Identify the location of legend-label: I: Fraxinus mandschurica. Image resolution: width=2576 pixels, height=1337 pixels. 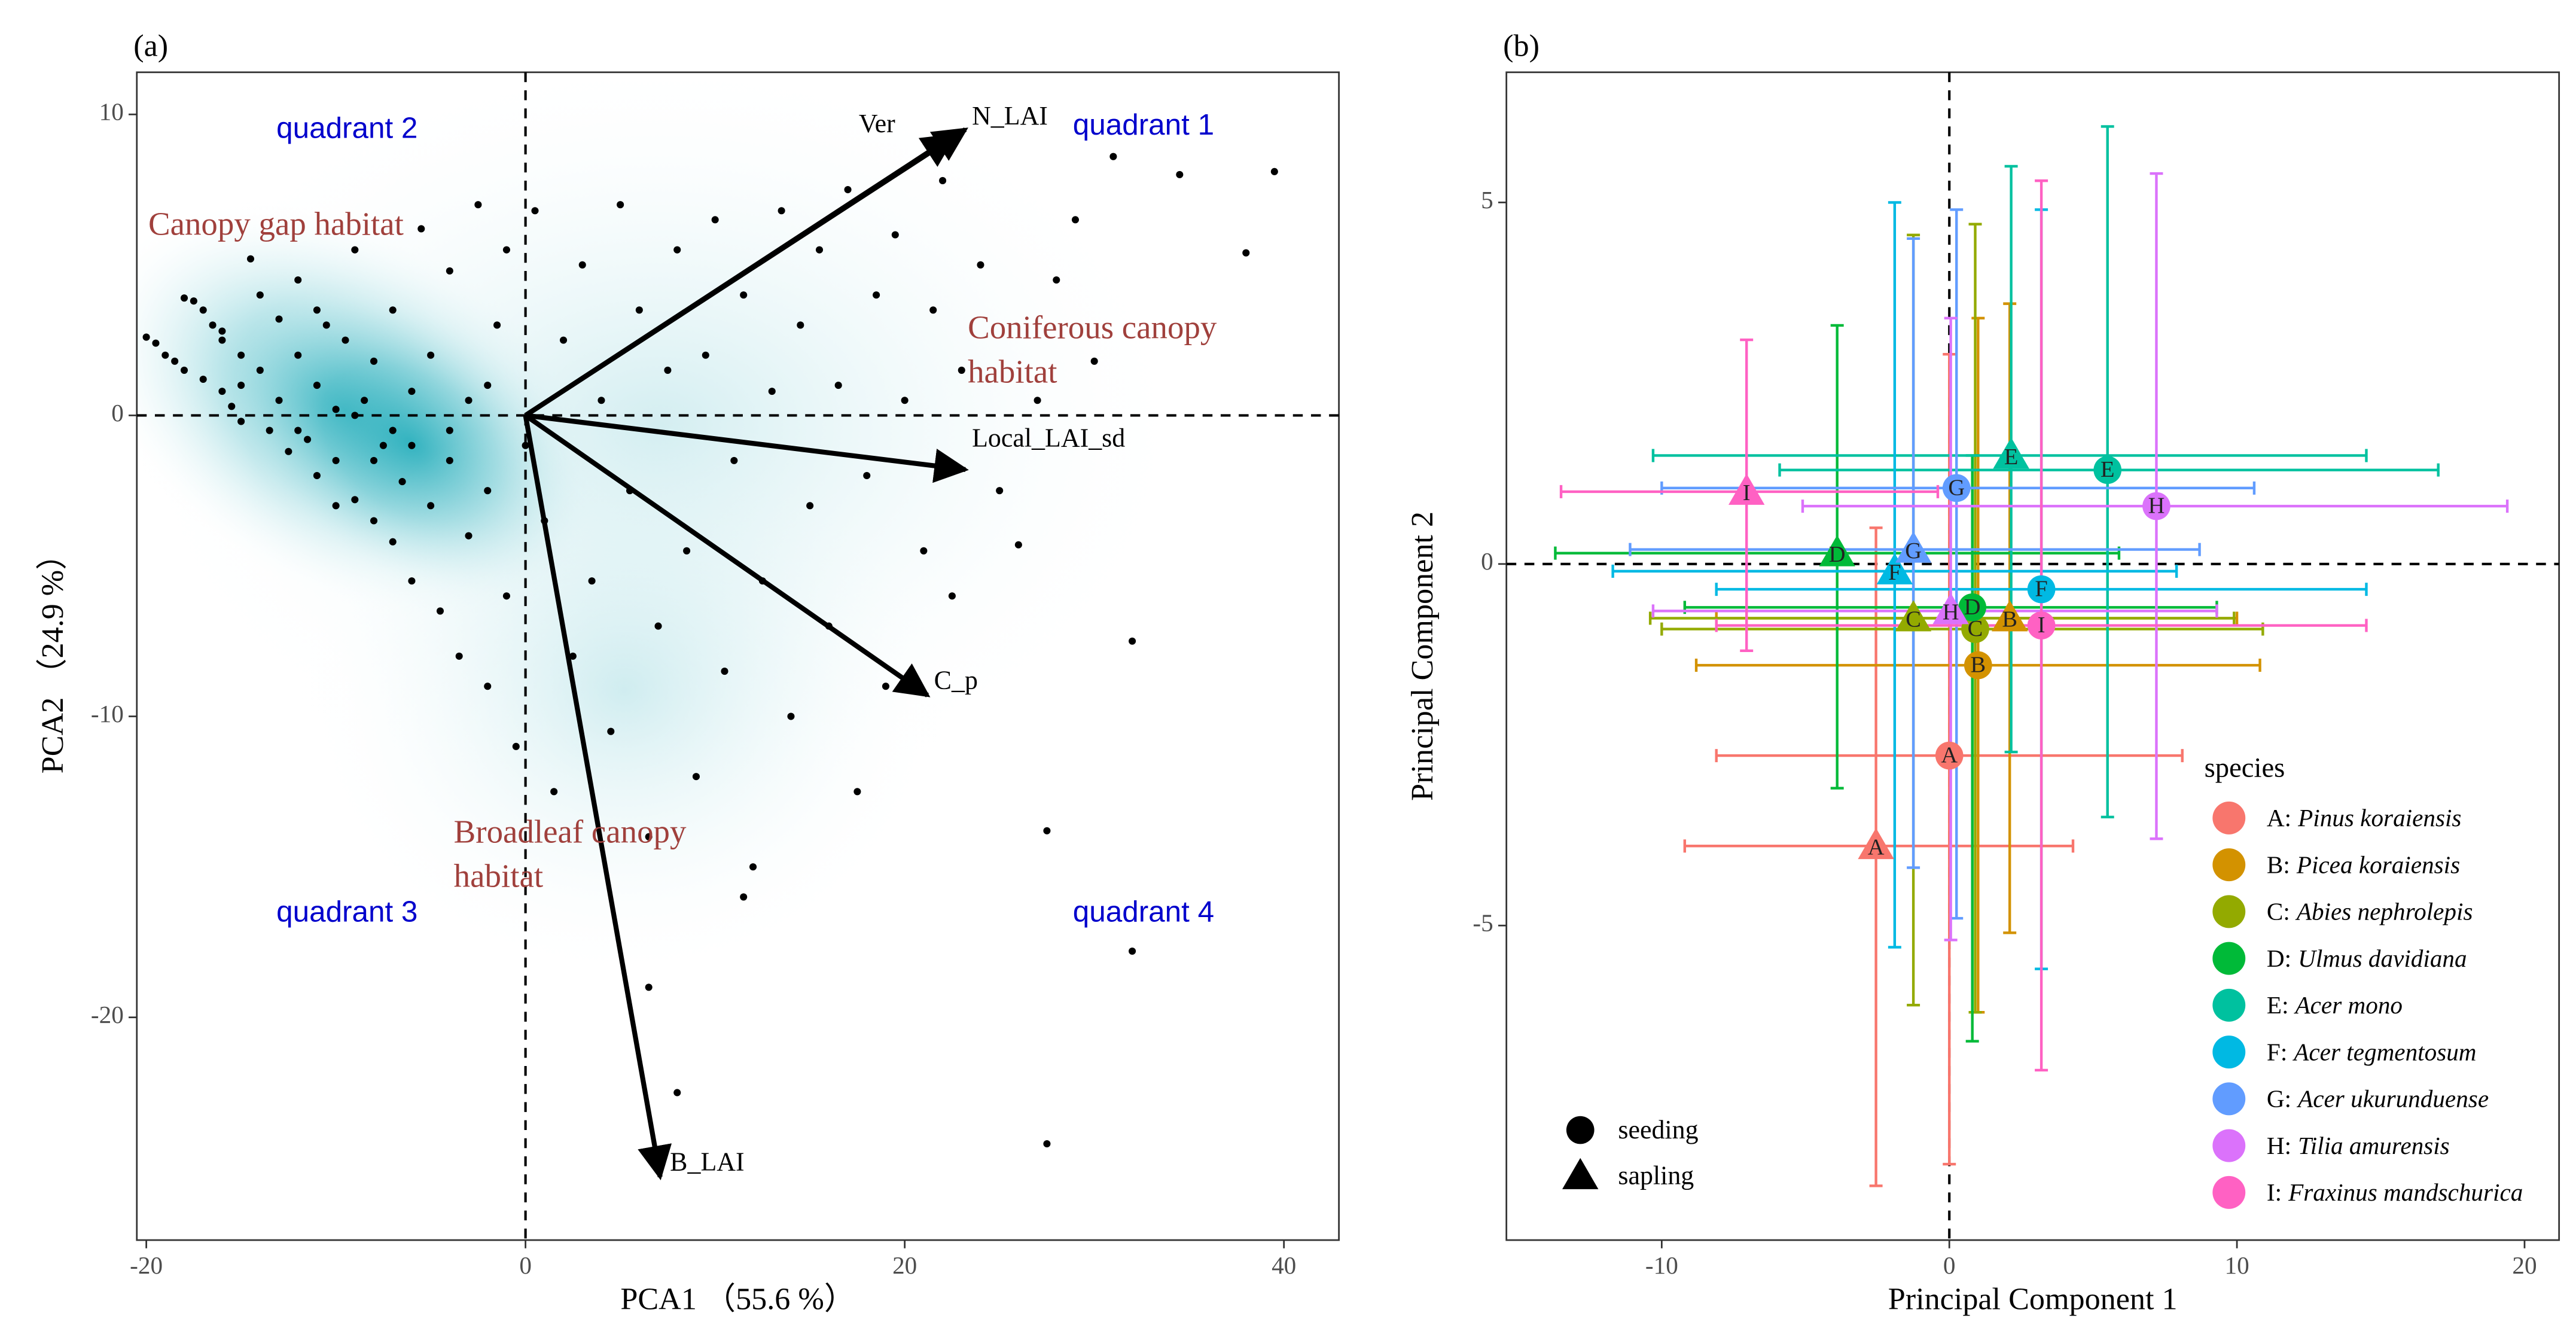
(2395, 1192).